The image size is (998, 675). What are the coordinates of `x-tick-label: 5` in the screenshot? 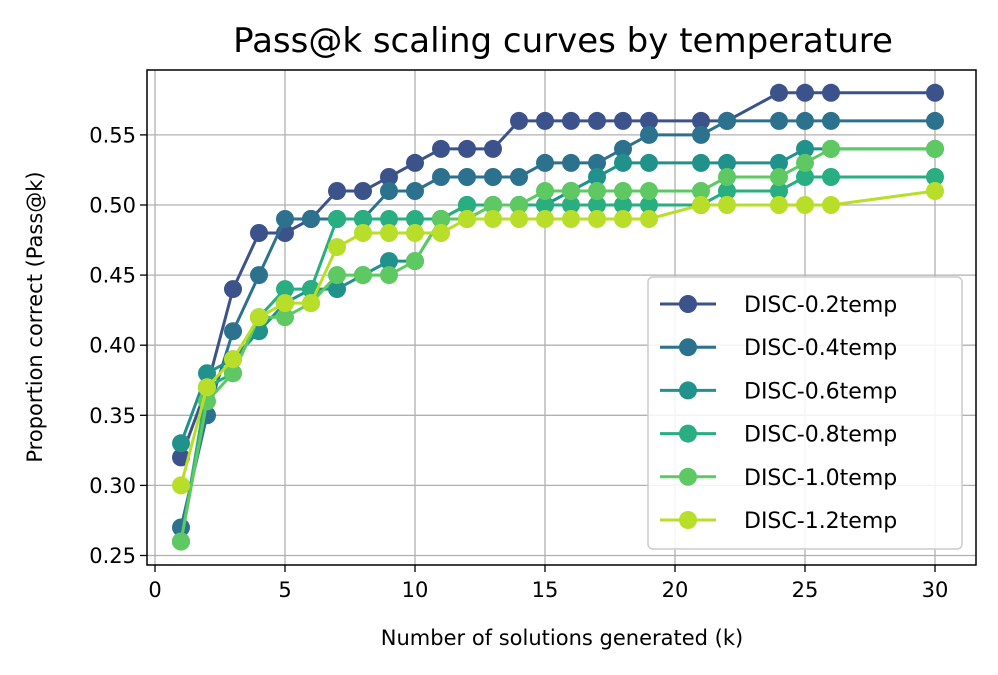 It's located at (284, 590).